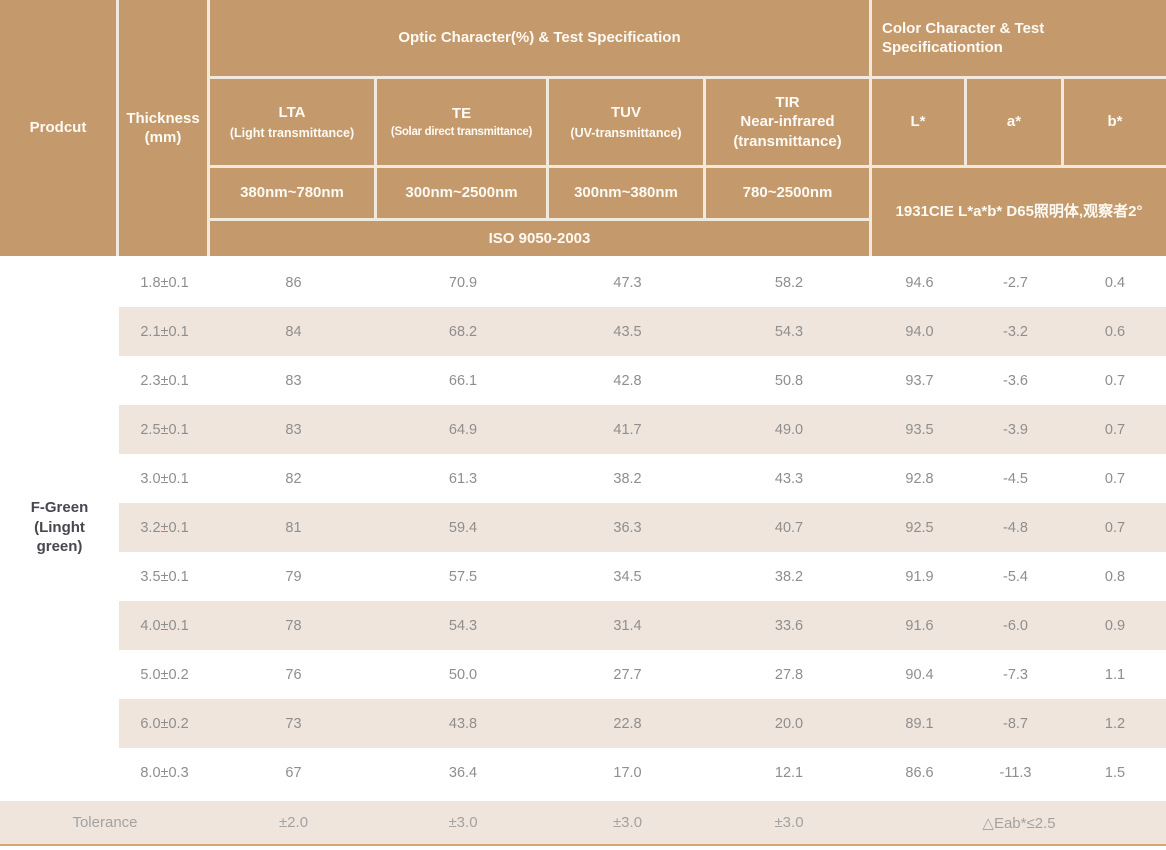  What do you see at coordinates (627, 123) in the screenshot?
I see `header-col-tuv: TUV (UV-transmittance)` at bounding box center [627, 123].